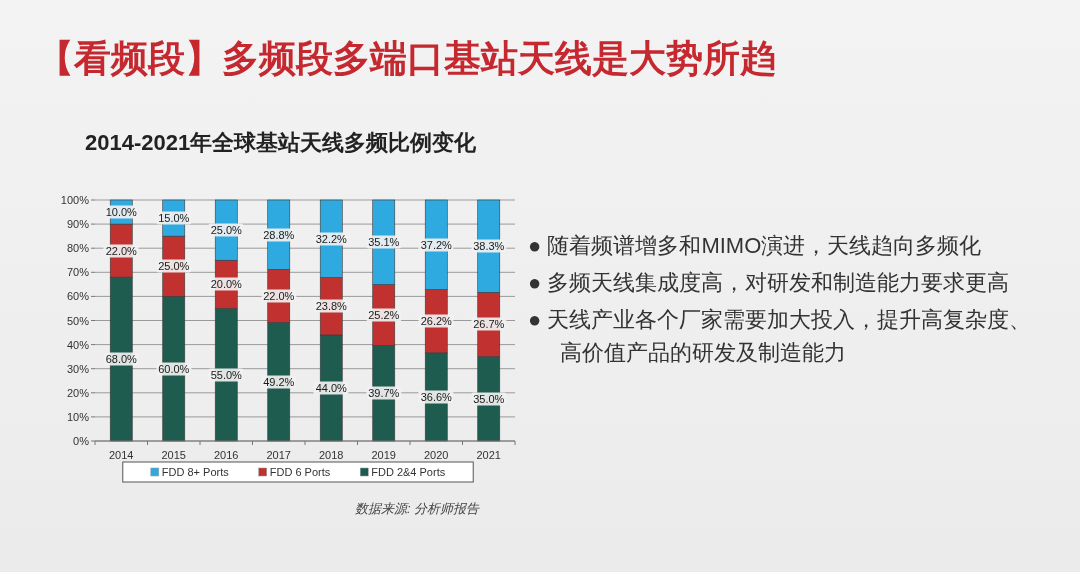  I want to click on y-tick-label: 30%, so click(78, 368).